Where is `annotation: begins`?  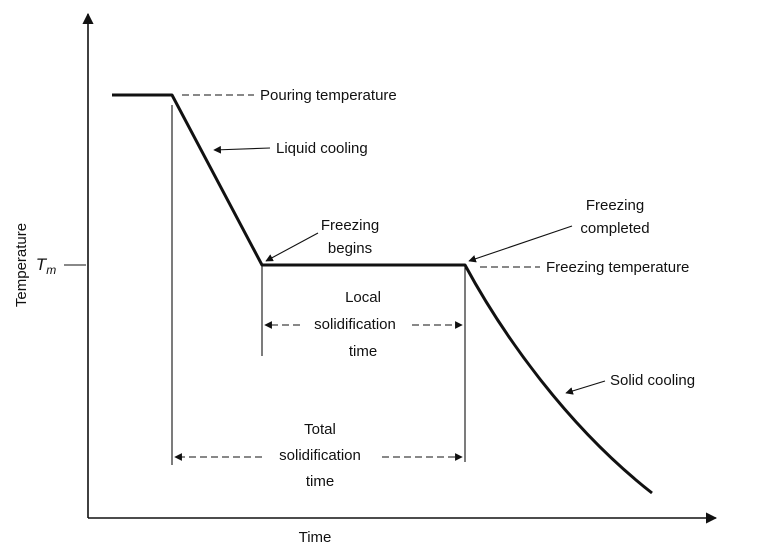
annotation: begins is located at coordinates (350, 248).